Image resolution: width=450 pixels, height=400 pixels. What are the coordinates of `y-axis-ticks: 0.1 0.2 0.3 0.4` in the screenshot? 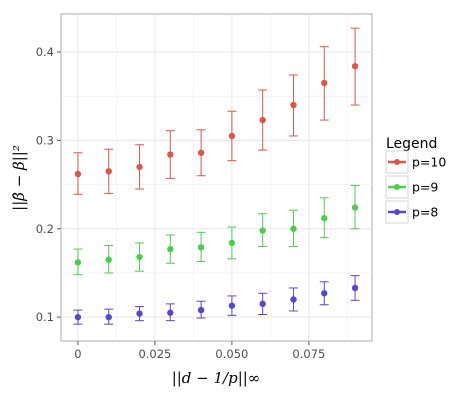 It's located at (48, 184).